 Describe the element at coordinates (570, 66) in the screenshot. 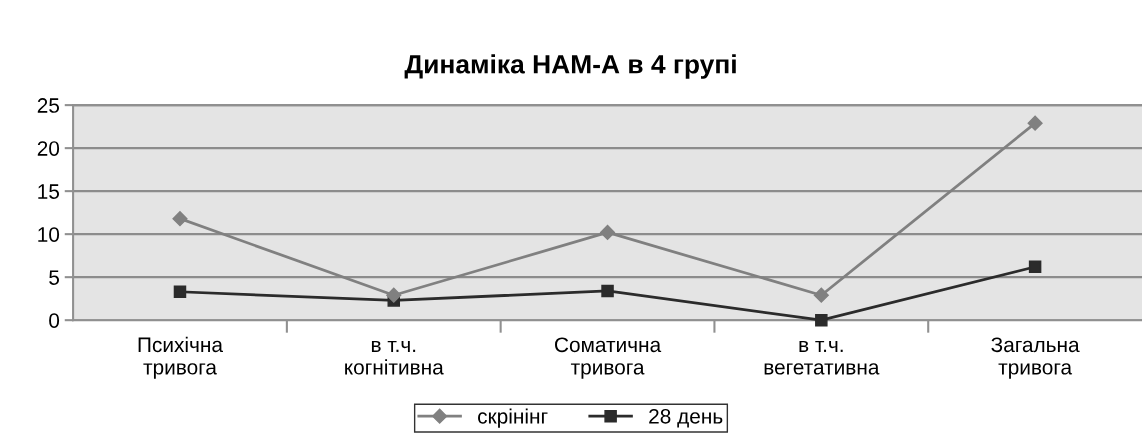

I see `chart-title: Динаміка НАМ-А в 4 групі` at that location.